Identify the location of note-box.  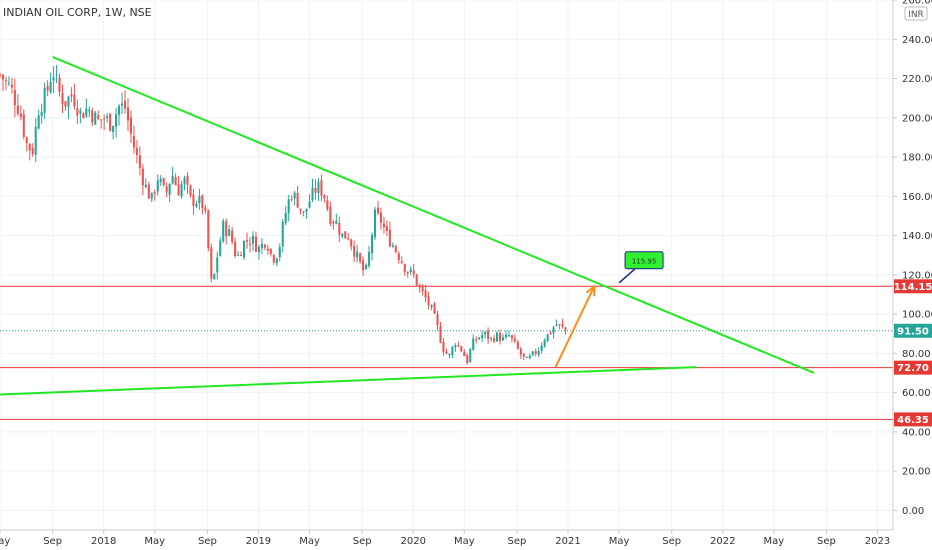
(644, 260).